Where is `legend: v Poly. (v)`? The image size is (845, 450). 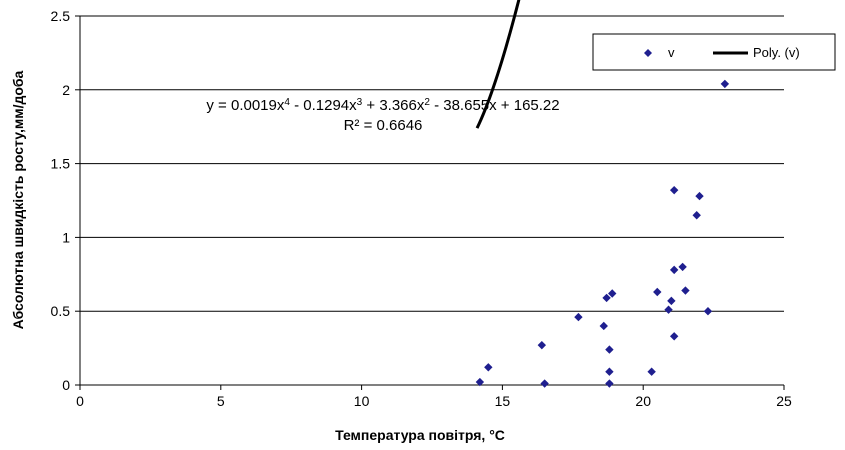
legend: v Poly. (v) is located at coordinates (714, 52).